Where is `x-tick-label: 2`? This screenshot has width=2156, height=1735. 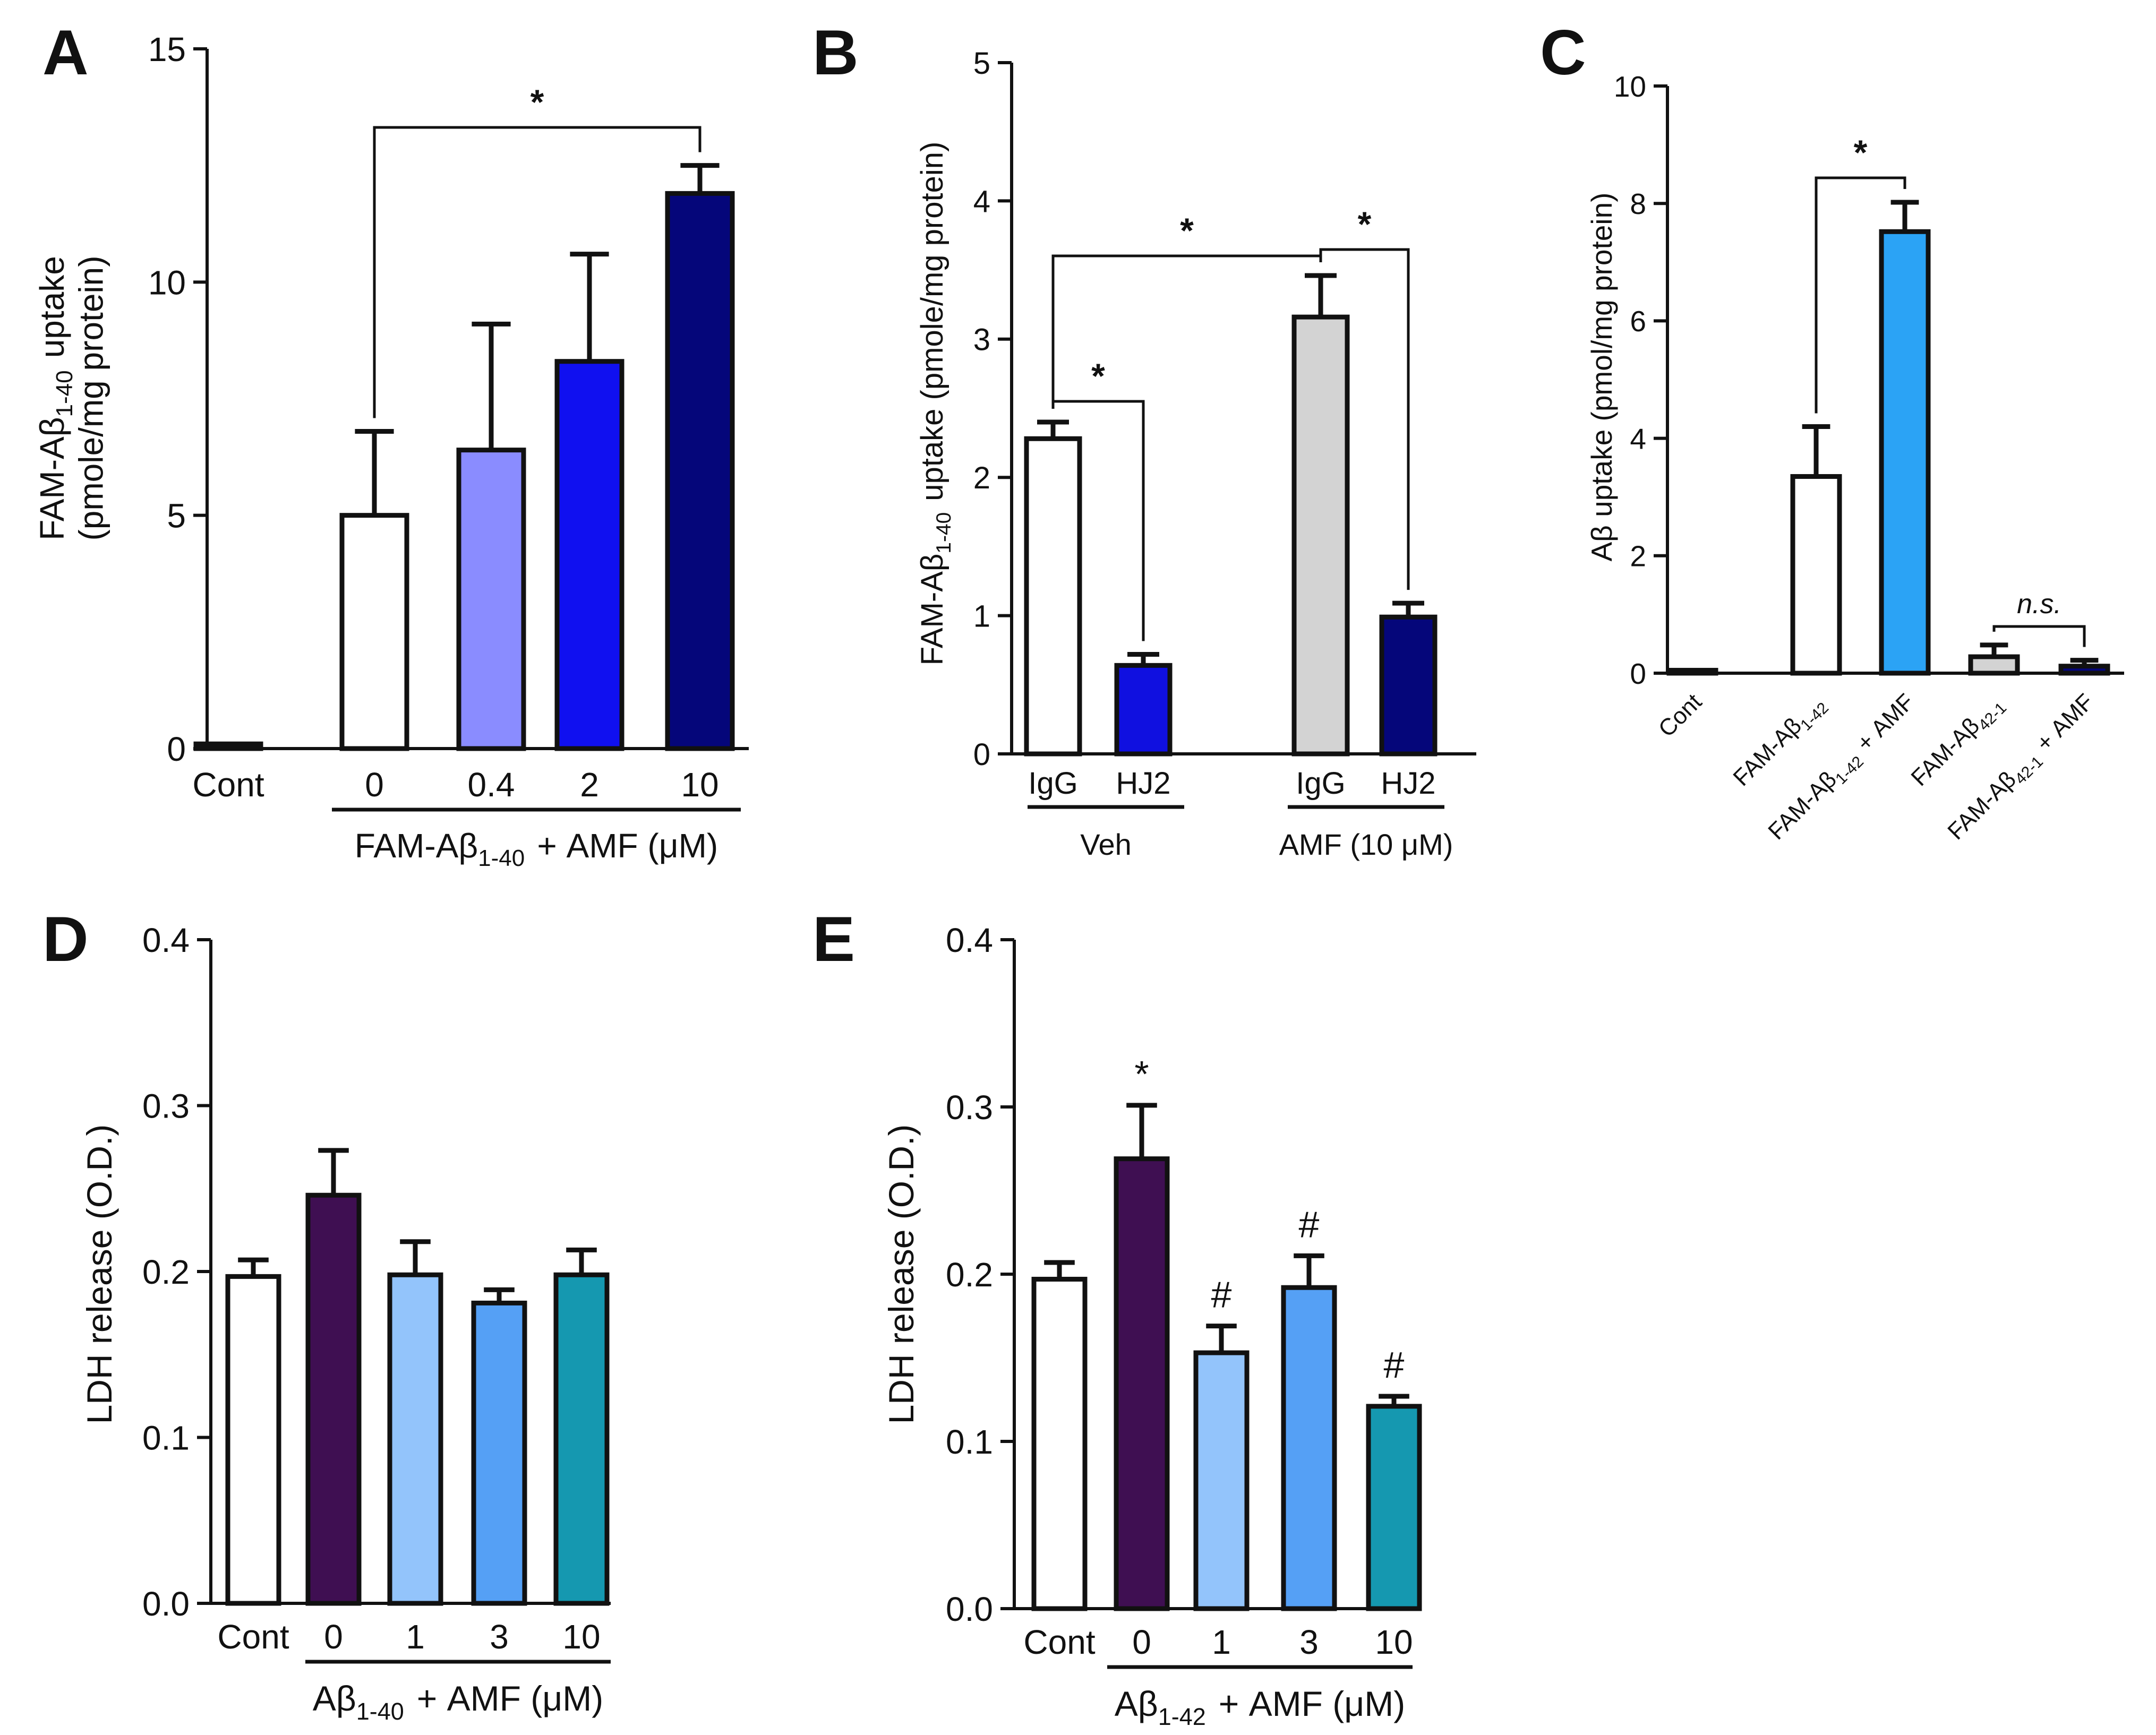 x-tick-label: 2 is located at coordinates (589, 785).